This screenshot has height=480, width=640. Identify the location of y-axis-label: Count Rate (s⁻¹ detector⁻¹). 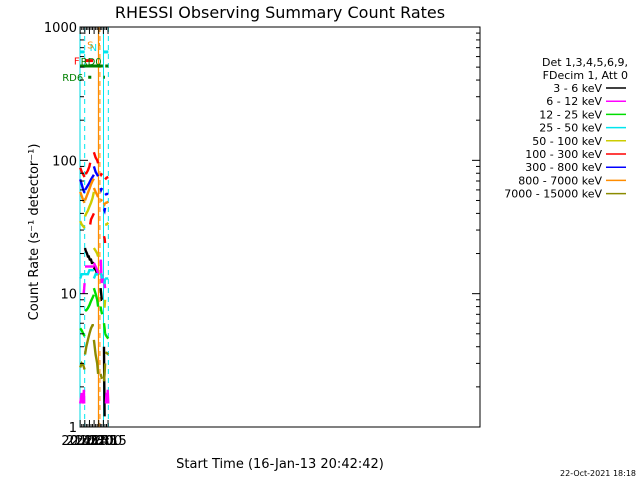
(34, 232).